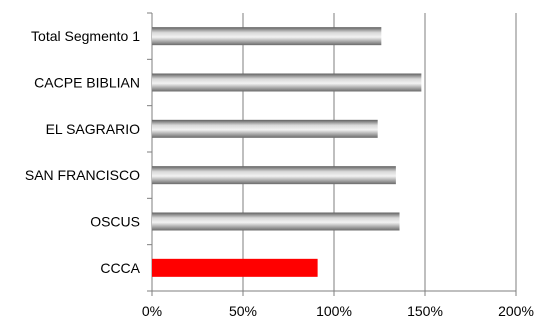 The height and width of the screenshot is (320, 537). Describe the element at coordinates (115, 222) in the screenshot. I see `category-label: OSCUS` at that location.